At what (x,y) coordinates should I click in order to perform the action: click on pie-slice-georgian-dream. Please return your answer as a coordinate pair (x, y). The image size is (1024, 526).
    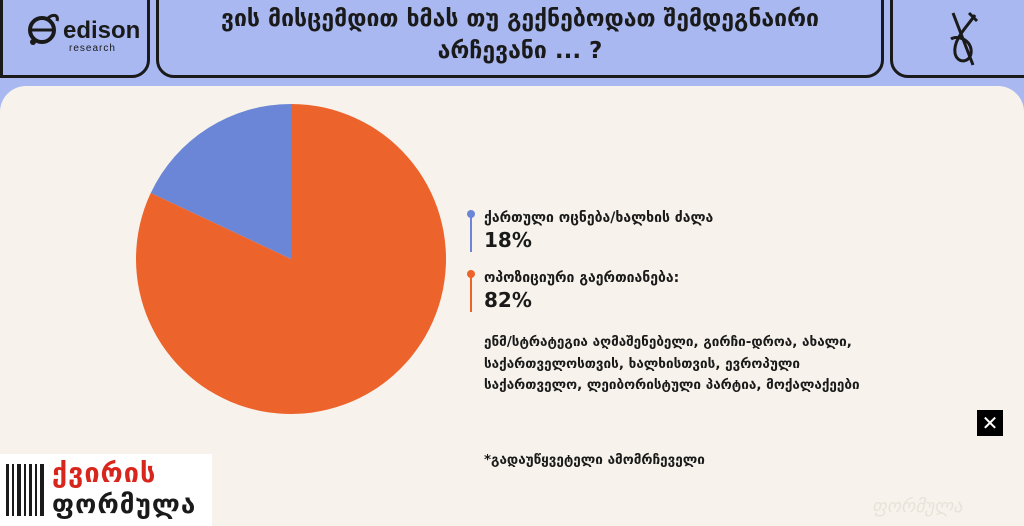
    Looking at the image, I should click on (220, 181).